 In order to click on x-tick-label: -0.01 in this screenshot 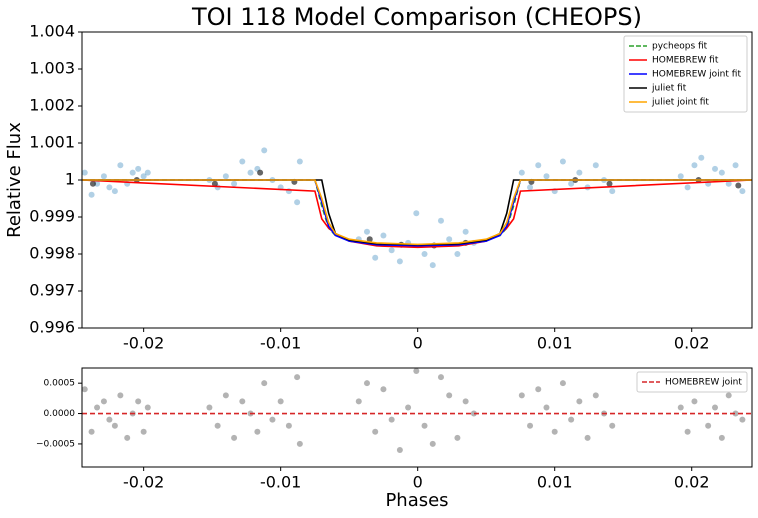, I will do `click(280, 482)`.